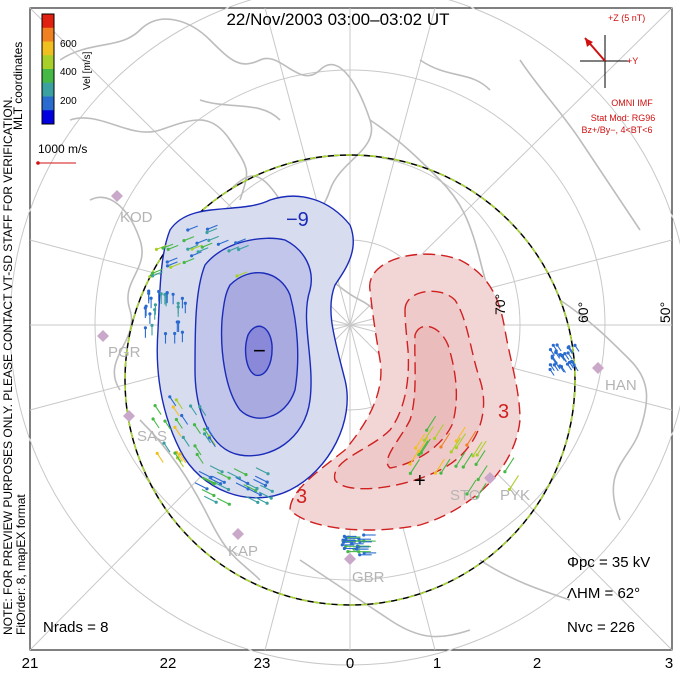  What do you see at coordinates (168, 663) in the screenshot?
I see `mlt-label-22: 22` at bounding box center [168, 663].